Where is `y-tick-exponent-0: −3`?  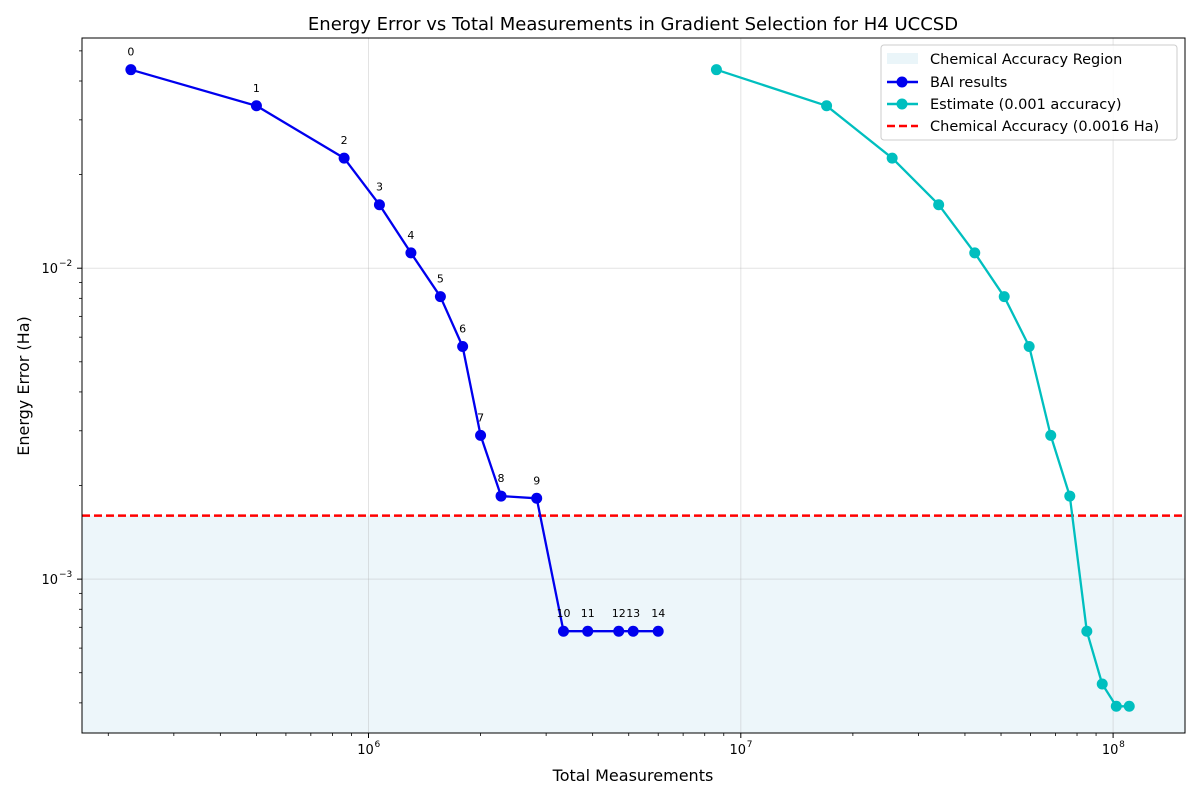 y-tick-exponent-0: −3 is located at coordinates (65, 575).